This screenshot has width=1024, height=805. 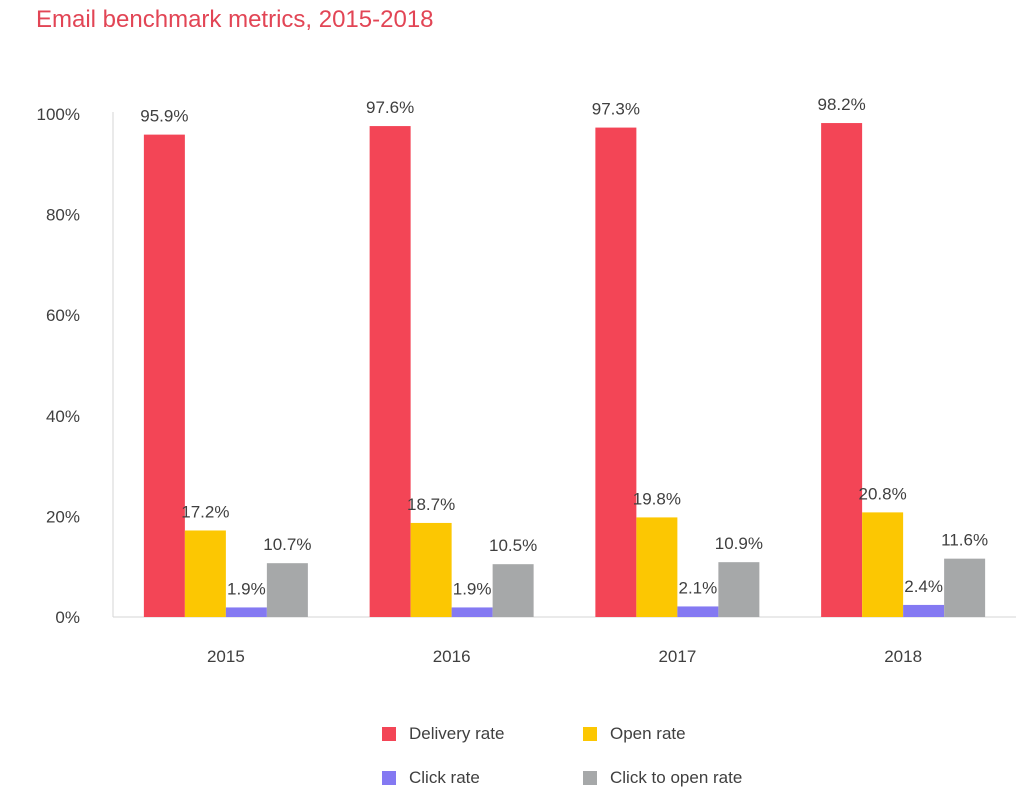 I want to click on data-label: 20.8%, so click(x=883, y=493).